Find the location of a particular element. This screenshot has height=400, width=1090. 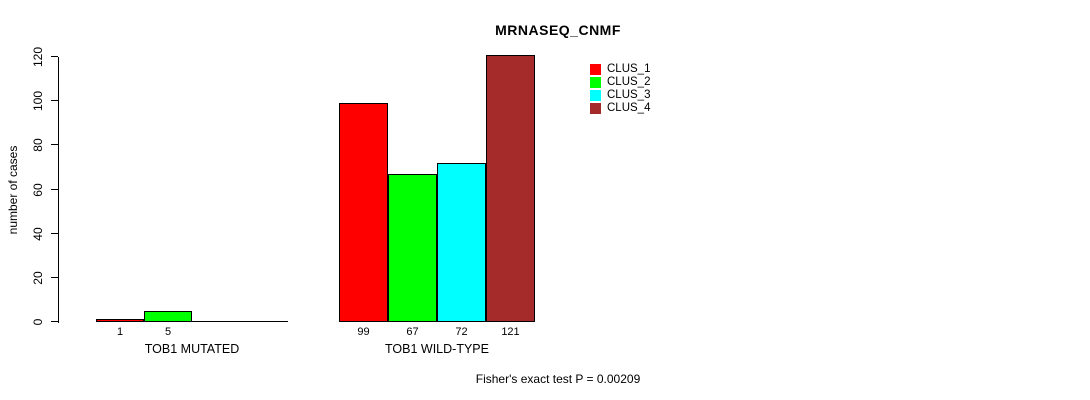

group-label-tob1-wild-type: TOB1 WILD-TYPE is located at coordinates (437, 349).